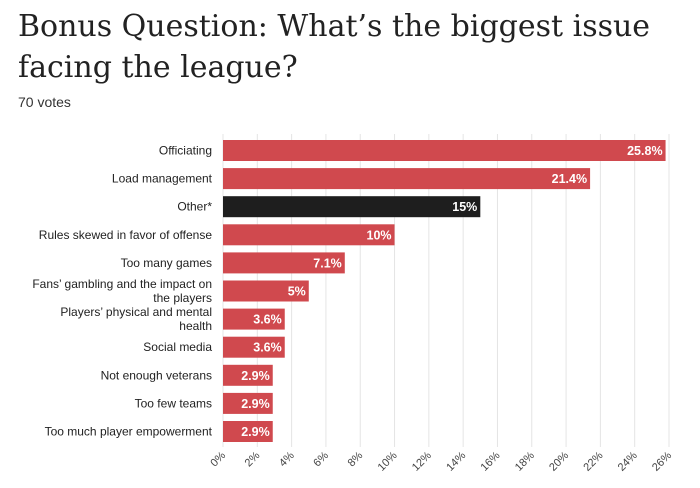  Describe the element at coordinates (456, 461) in the screenshot. I see `x-tick-label: 14%` at that location.